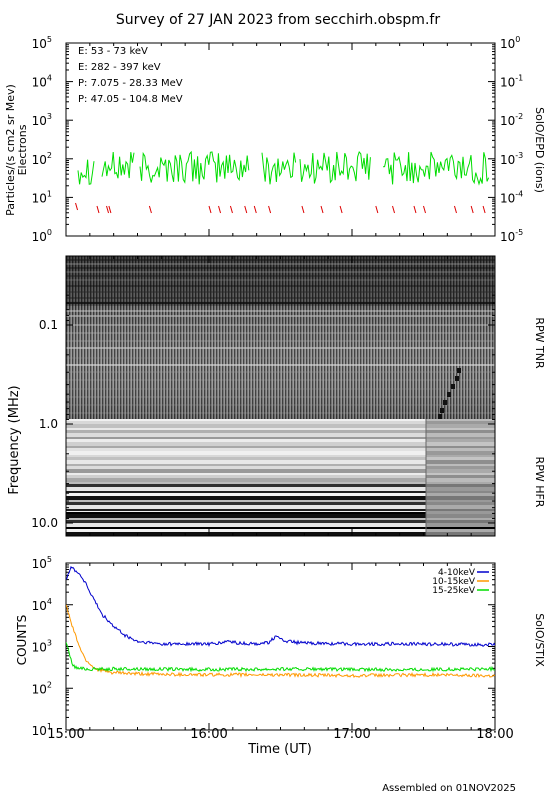 The width and height of the screenshot is (550, 800). I want to click on epd-legend-item: E: 53 - 73 keV, so click(113, 51).